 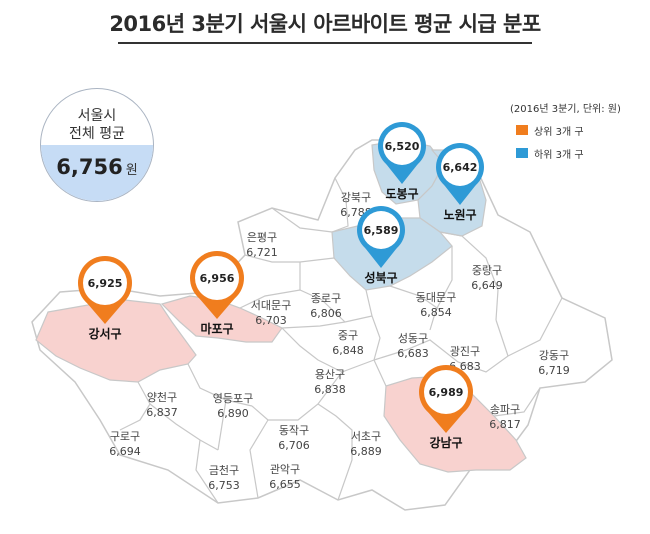 What do you see at coordinates (262, 237) in the screenshot?
I see `district-label: 은평구` at bounding box center [262, 237].